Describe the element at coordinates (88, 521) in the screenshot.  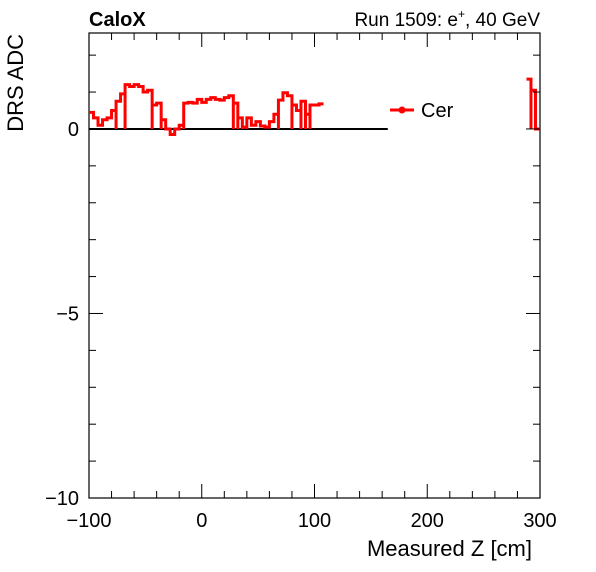
I see `x-tick-label: −100` at that location.